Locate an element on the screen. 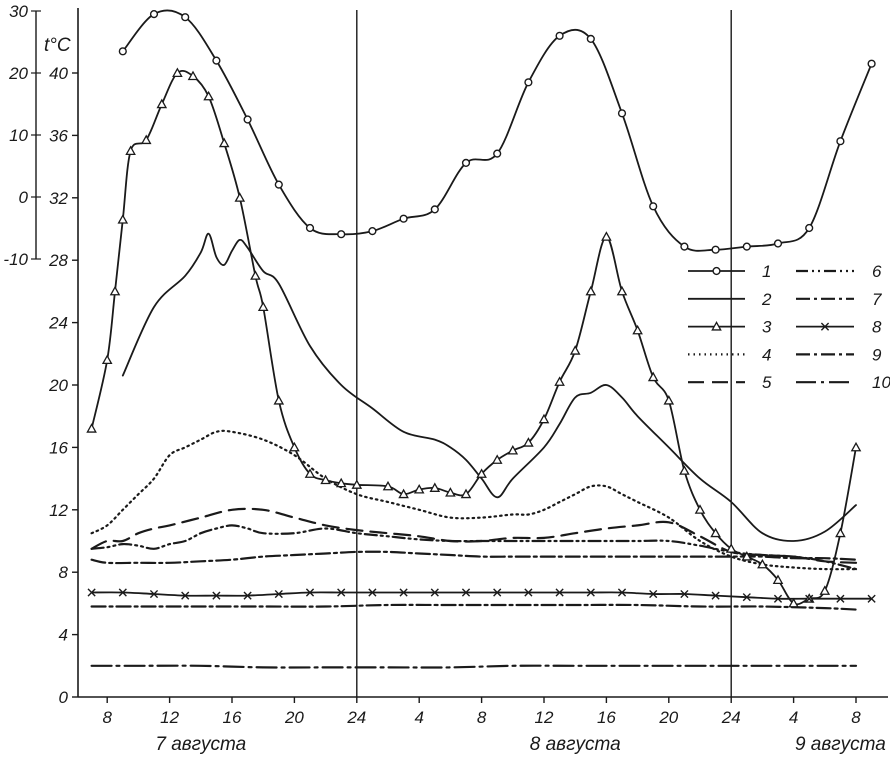 This screenshot has height=757, width=890. day-label: 8 августа is located at coordinates (575, 744).